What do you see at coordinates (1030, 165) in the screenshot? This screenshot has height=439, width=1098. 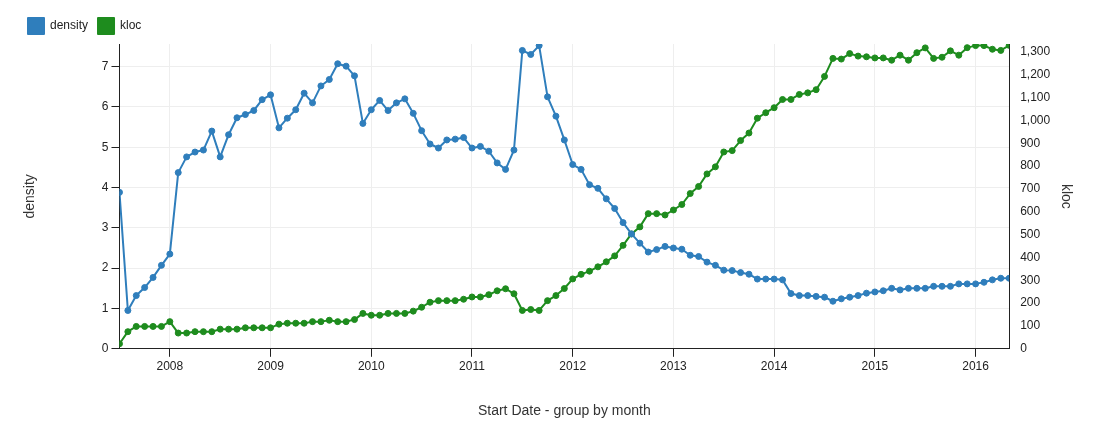 I see `y2-tick-label: 800` at bounding box center [1030, 165].